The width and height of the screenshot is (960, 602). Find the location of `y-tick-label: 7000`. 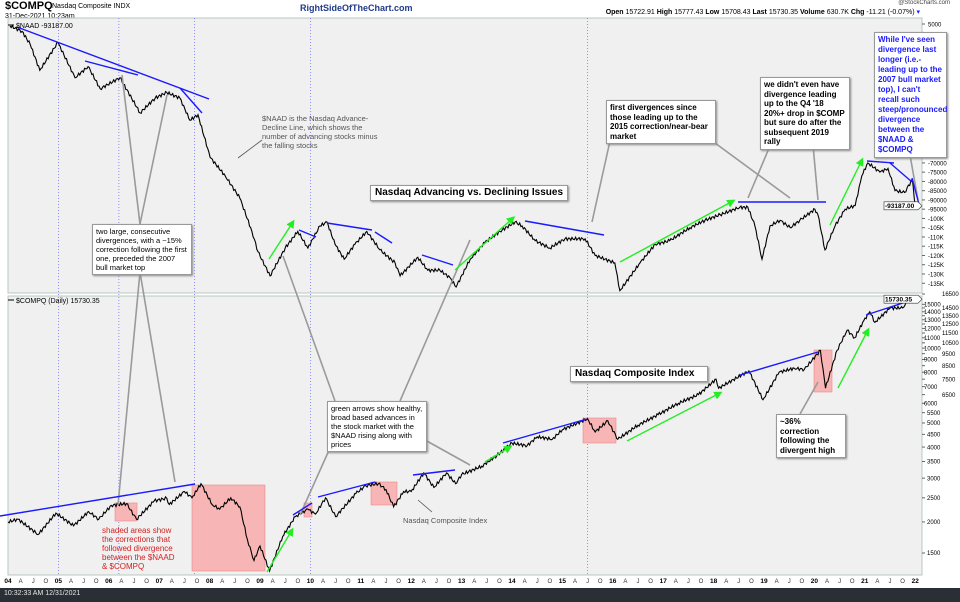

y-tick-label: 7000 is located at coordinates (931, 388).